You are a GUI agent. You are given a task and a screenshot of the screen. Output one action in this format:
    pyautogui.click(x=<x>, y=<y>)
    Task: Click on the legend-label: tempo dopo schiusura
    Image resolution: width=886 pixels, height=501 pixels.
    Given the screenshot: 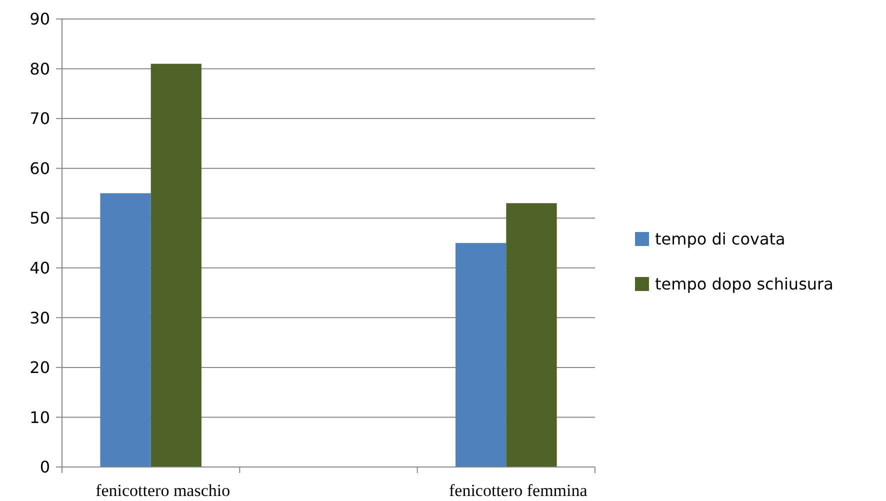 What is the action you would take?
    pyautogui.click(x=744, y=284)
    